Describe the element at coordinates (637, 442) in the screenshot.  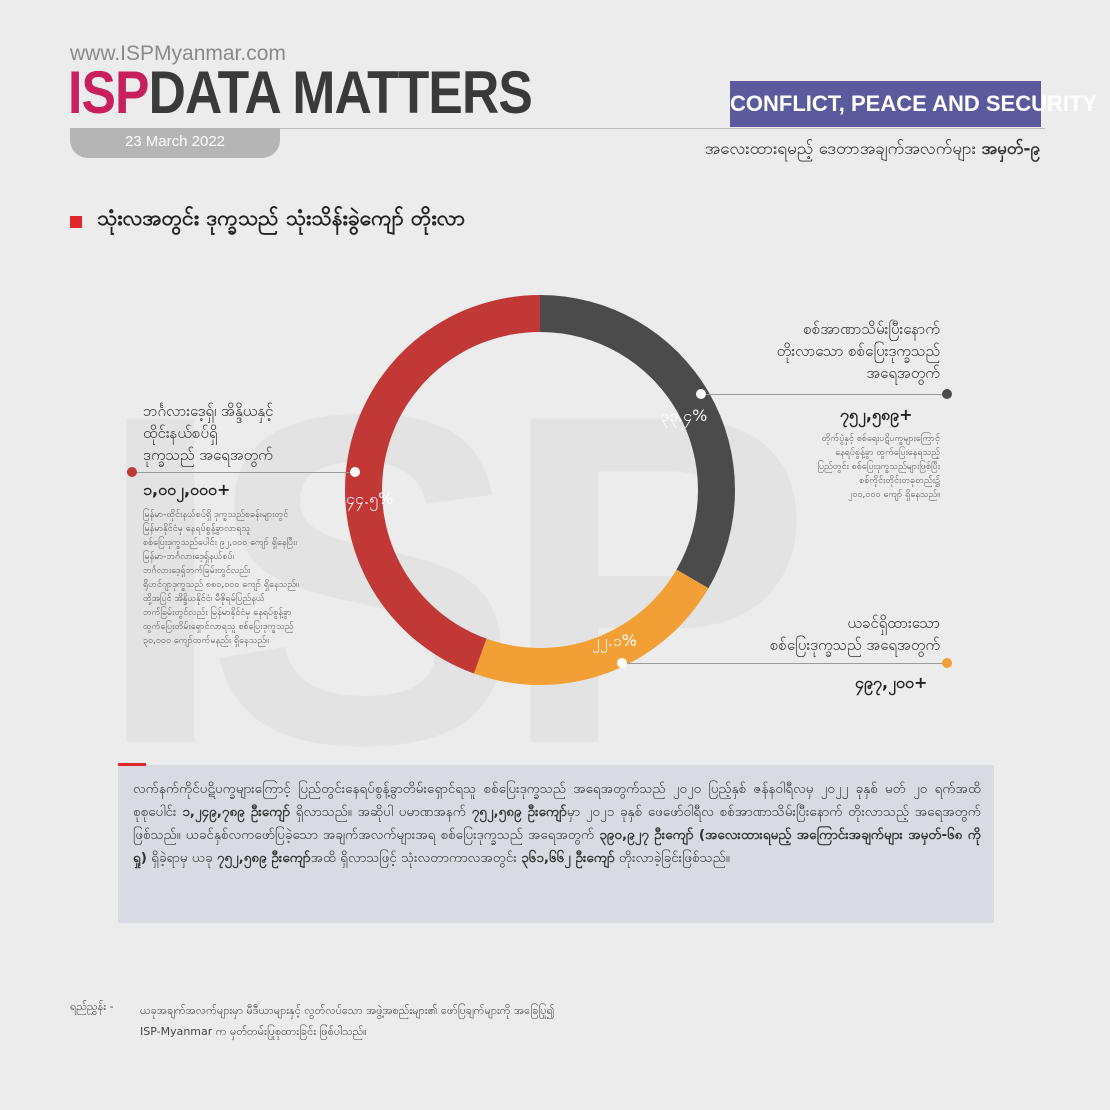
I see `slice-post-coup` at that location.